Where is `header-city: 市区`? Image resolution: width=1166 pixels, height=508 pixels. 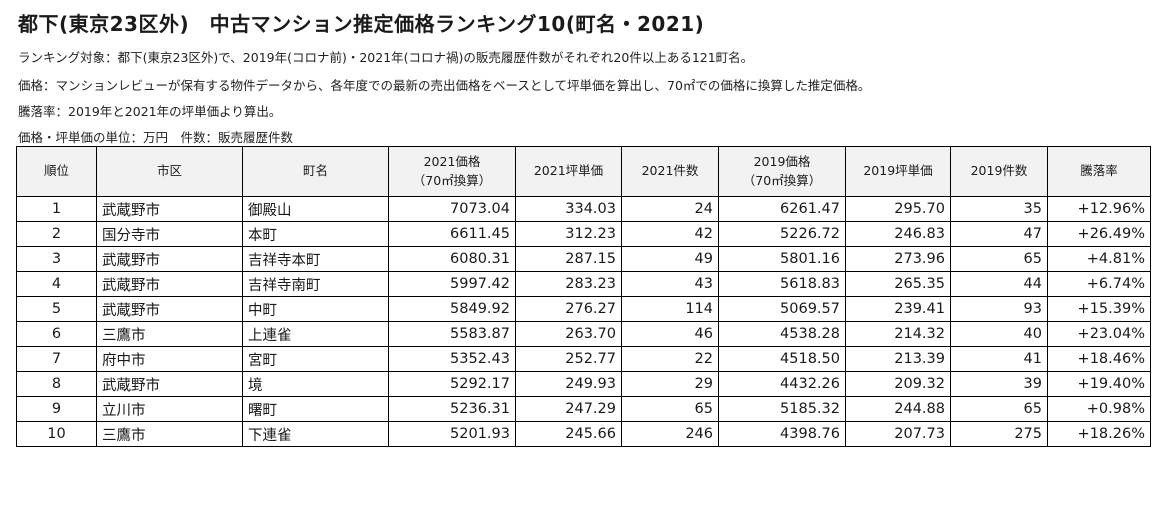
header-city: 市区 is located at coordinates (169, 171).